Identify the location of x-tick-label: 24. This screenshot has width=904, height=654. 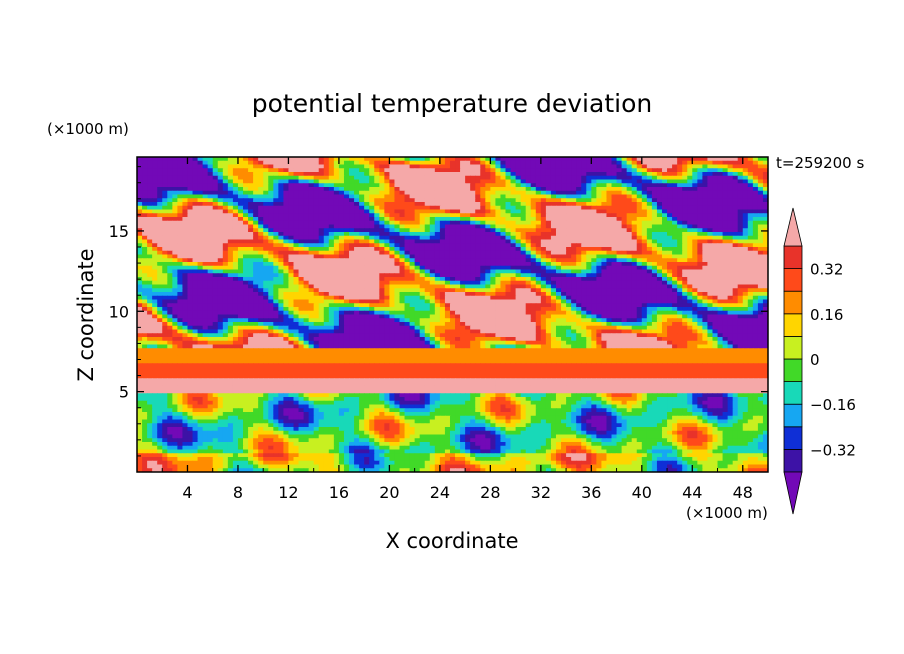
(440, 492).